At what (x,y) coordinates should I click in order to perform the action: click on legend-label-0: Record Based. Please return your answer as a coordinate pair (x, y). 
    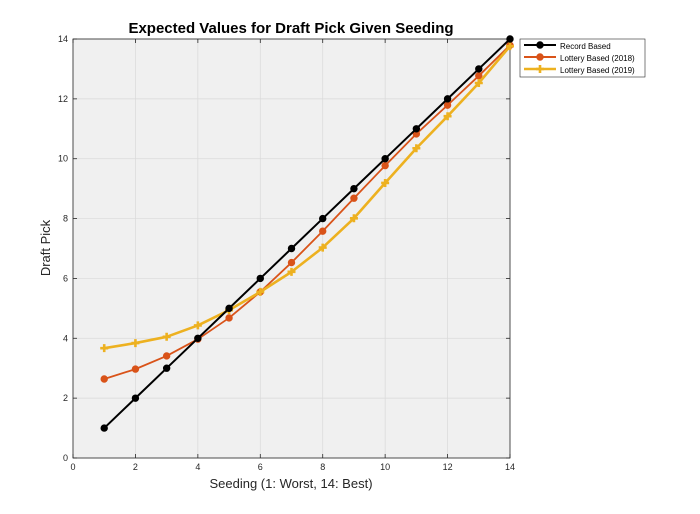
    Looking at the image, I should click on (585, 46).